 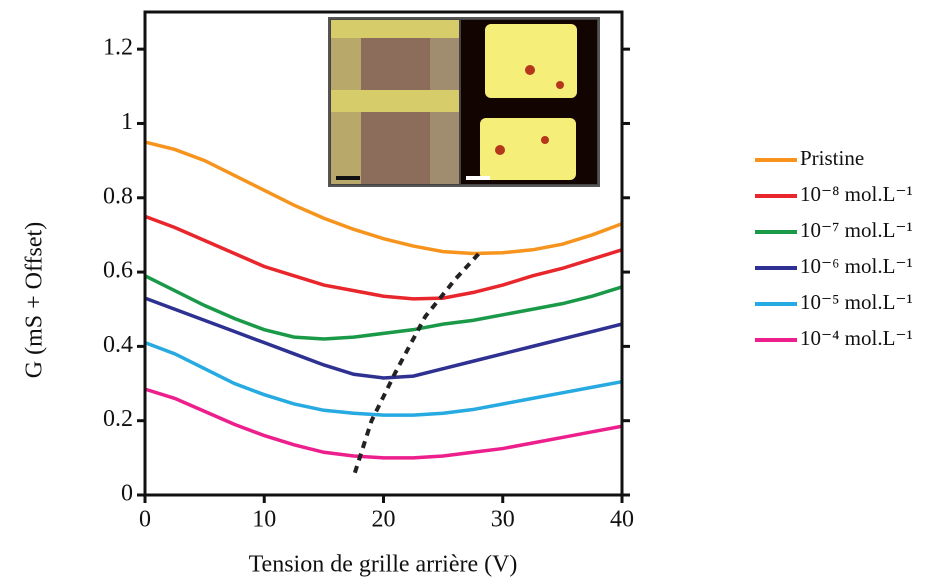 I want to click on x-tick-label: 10, so click(x=264, y=520).